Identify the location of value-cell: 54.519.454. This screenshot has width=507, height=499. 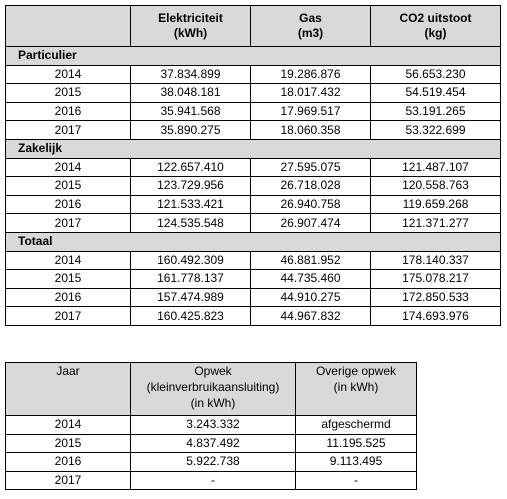
(435, 93).